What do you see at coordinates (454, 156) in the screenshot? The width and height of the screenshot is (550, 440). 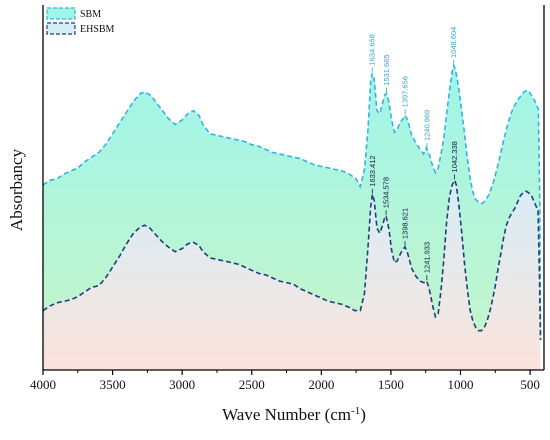 I see `peak-label-ehsbm: 1042.338` at bounding box center [454, 156].